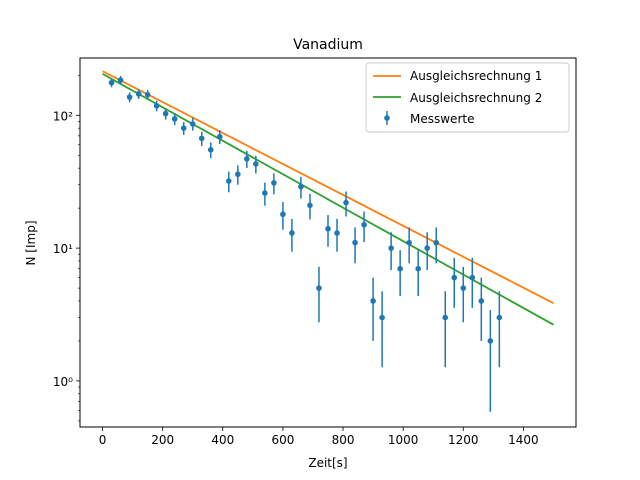 The height and width of the screenshot is (480, 640). What do you see at coordinates (63, 116) in the screenshot?
I see `y-tick-label: 10²` at bounding box center [63, 116].